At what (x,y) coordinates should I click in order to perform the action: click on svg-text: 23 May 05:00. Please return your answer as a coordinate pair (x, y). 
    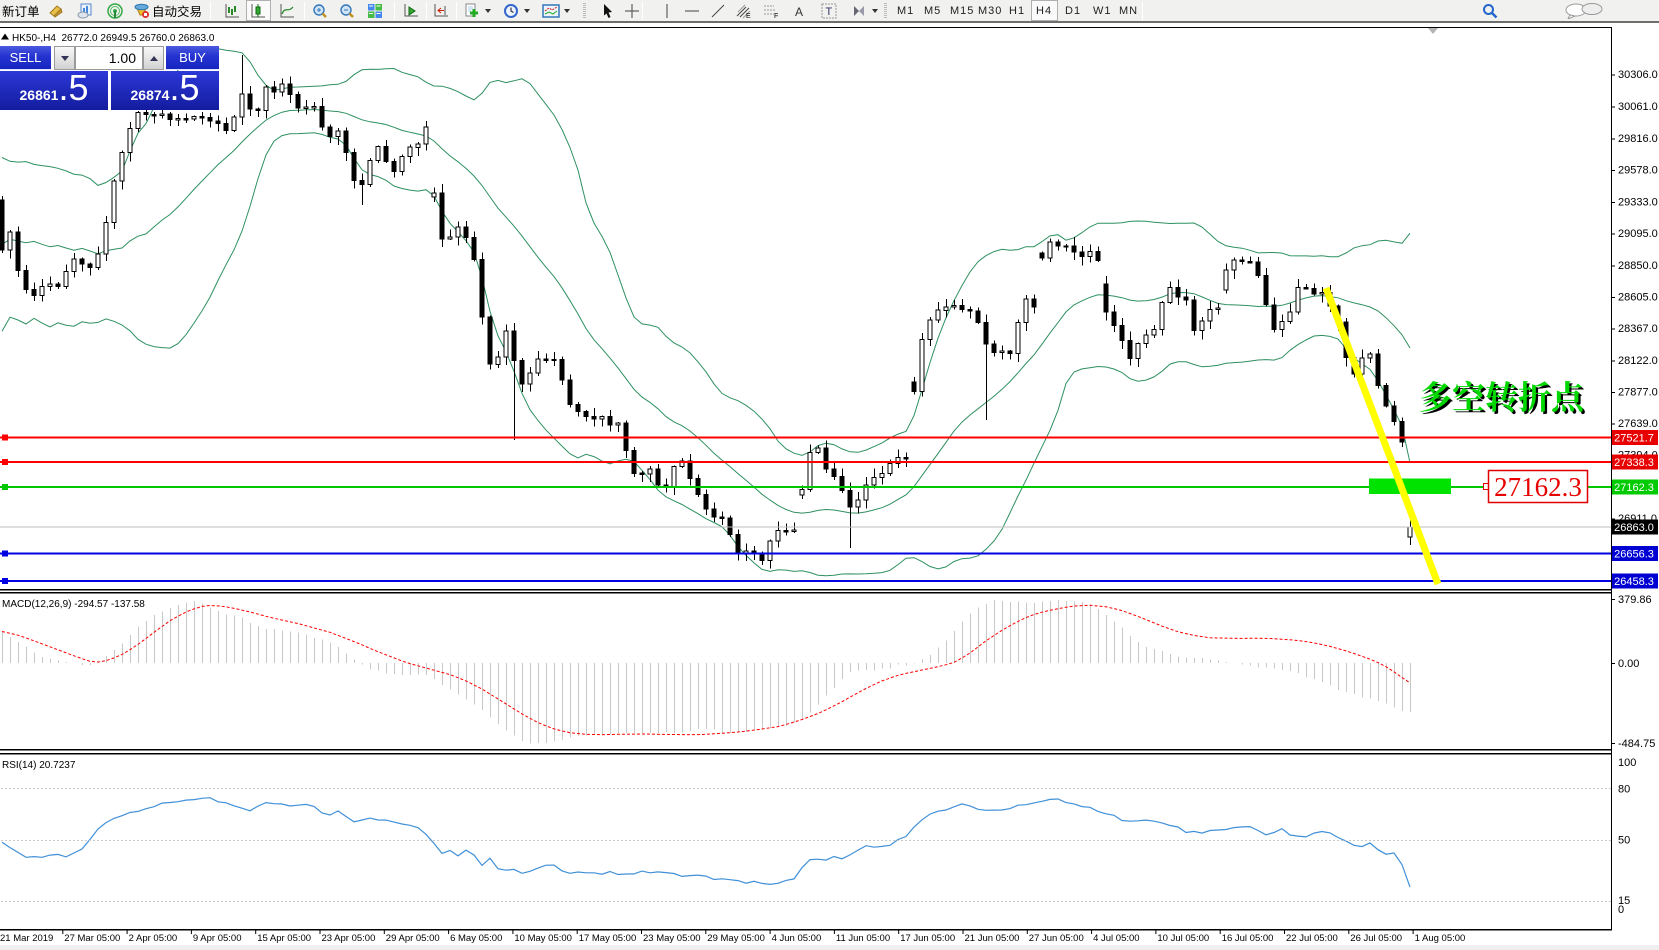
    Looking at the image, I should click on (672, 938).